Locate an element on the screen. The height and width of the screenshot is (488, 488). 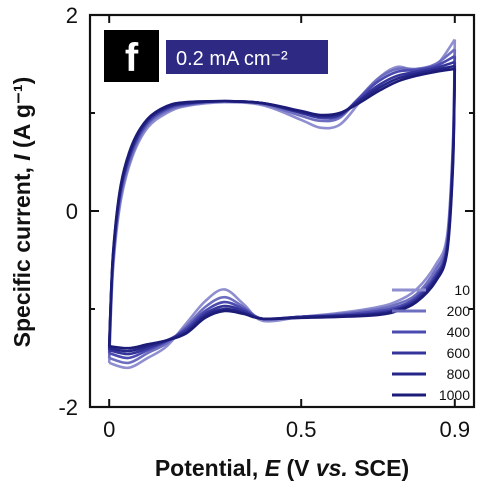
x-tick-label: 0.9 is located at coordinates (455, 429).